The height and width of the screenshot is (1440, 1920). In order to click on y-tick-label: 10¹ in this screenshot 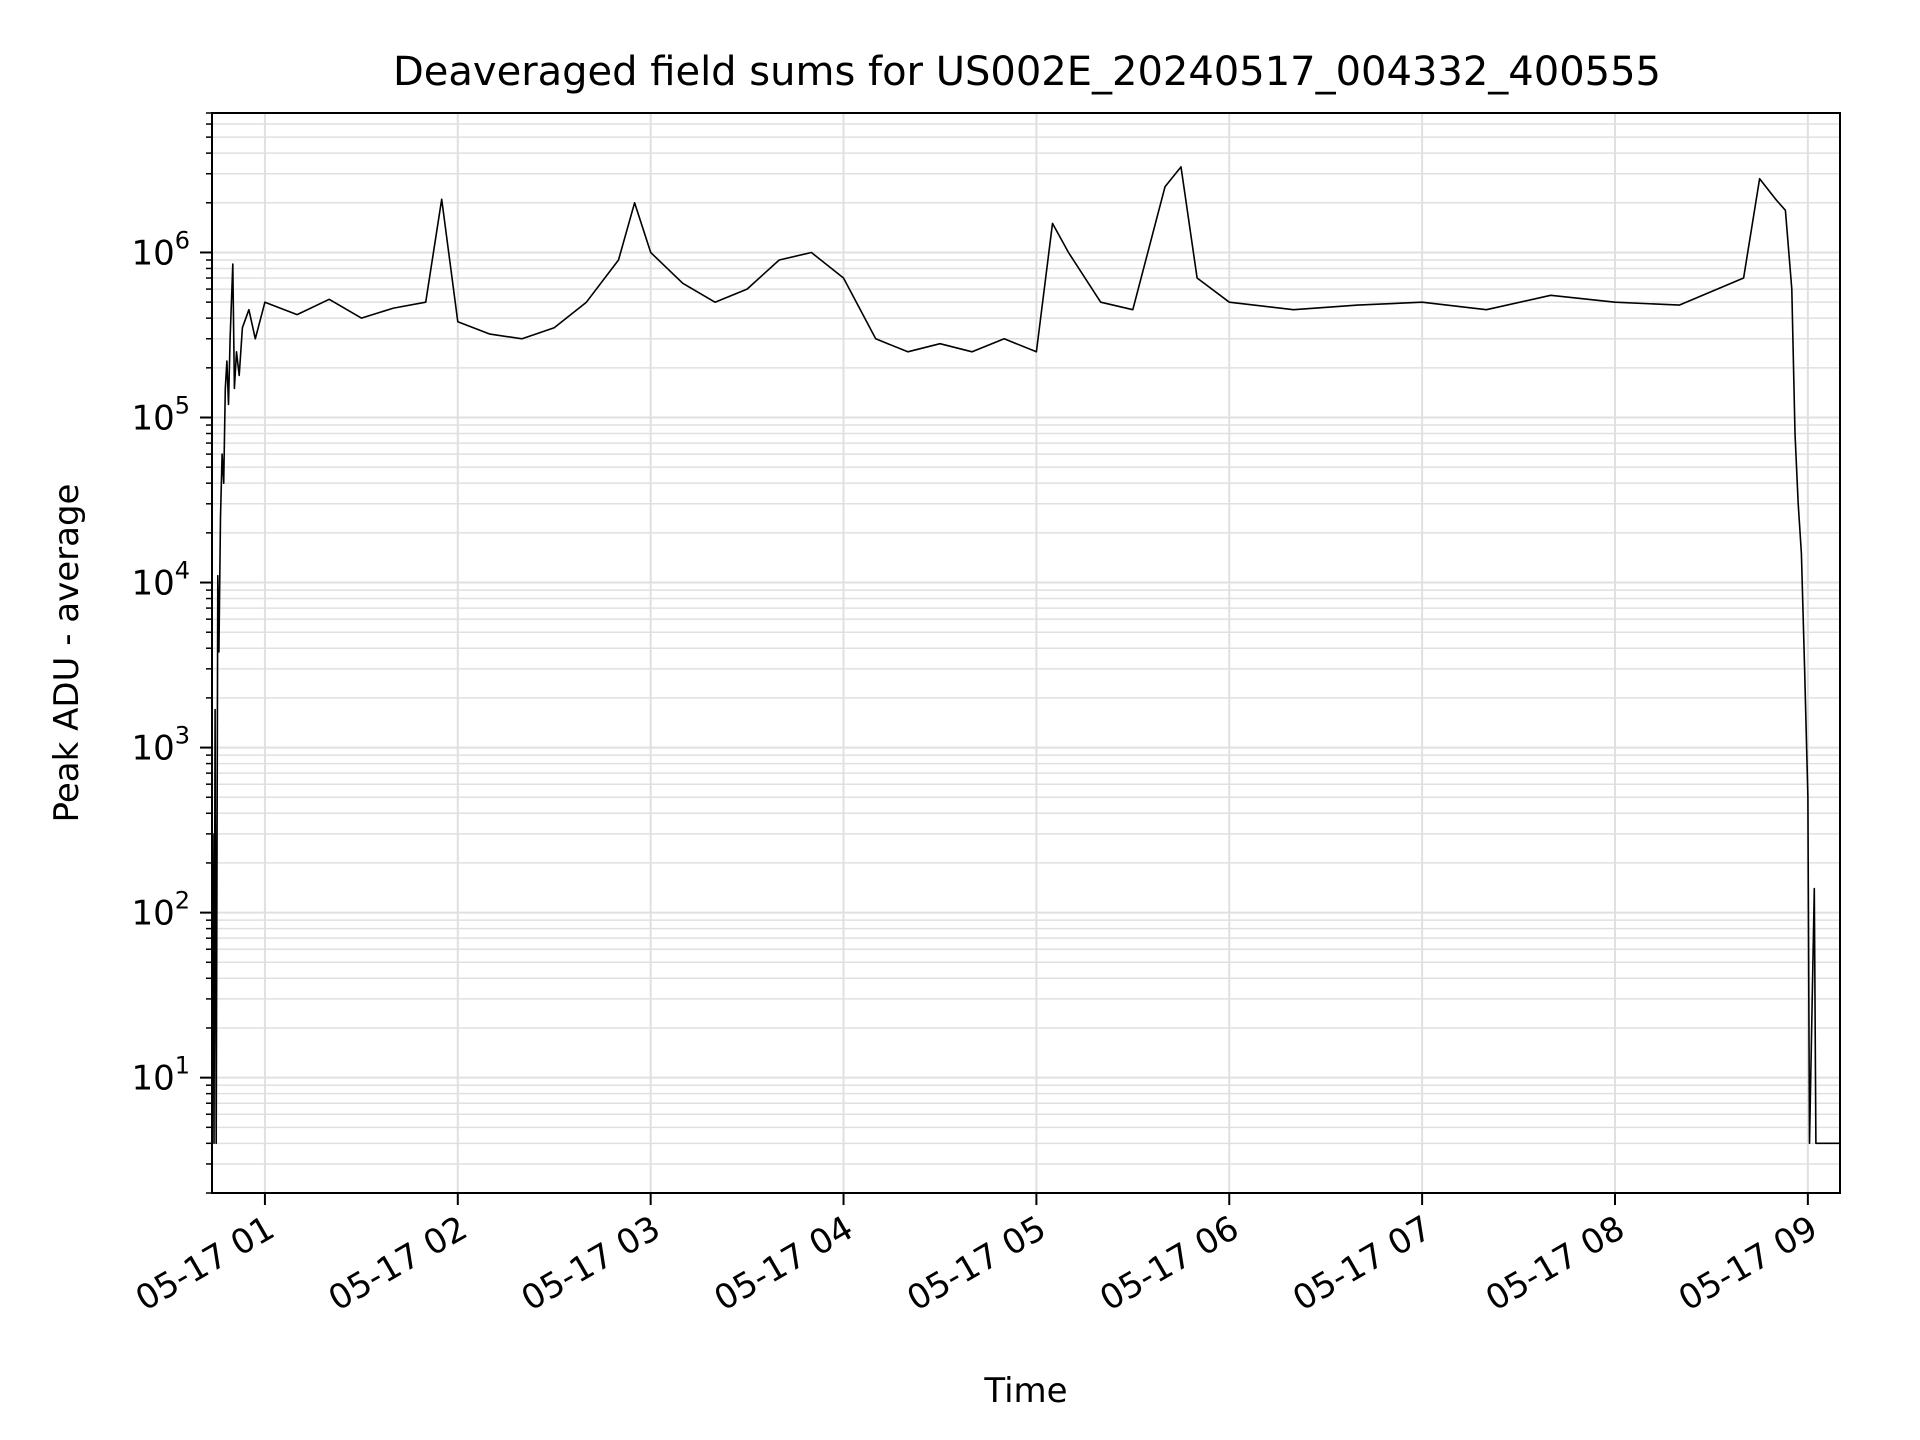, I will do `click(160, 1075)`.